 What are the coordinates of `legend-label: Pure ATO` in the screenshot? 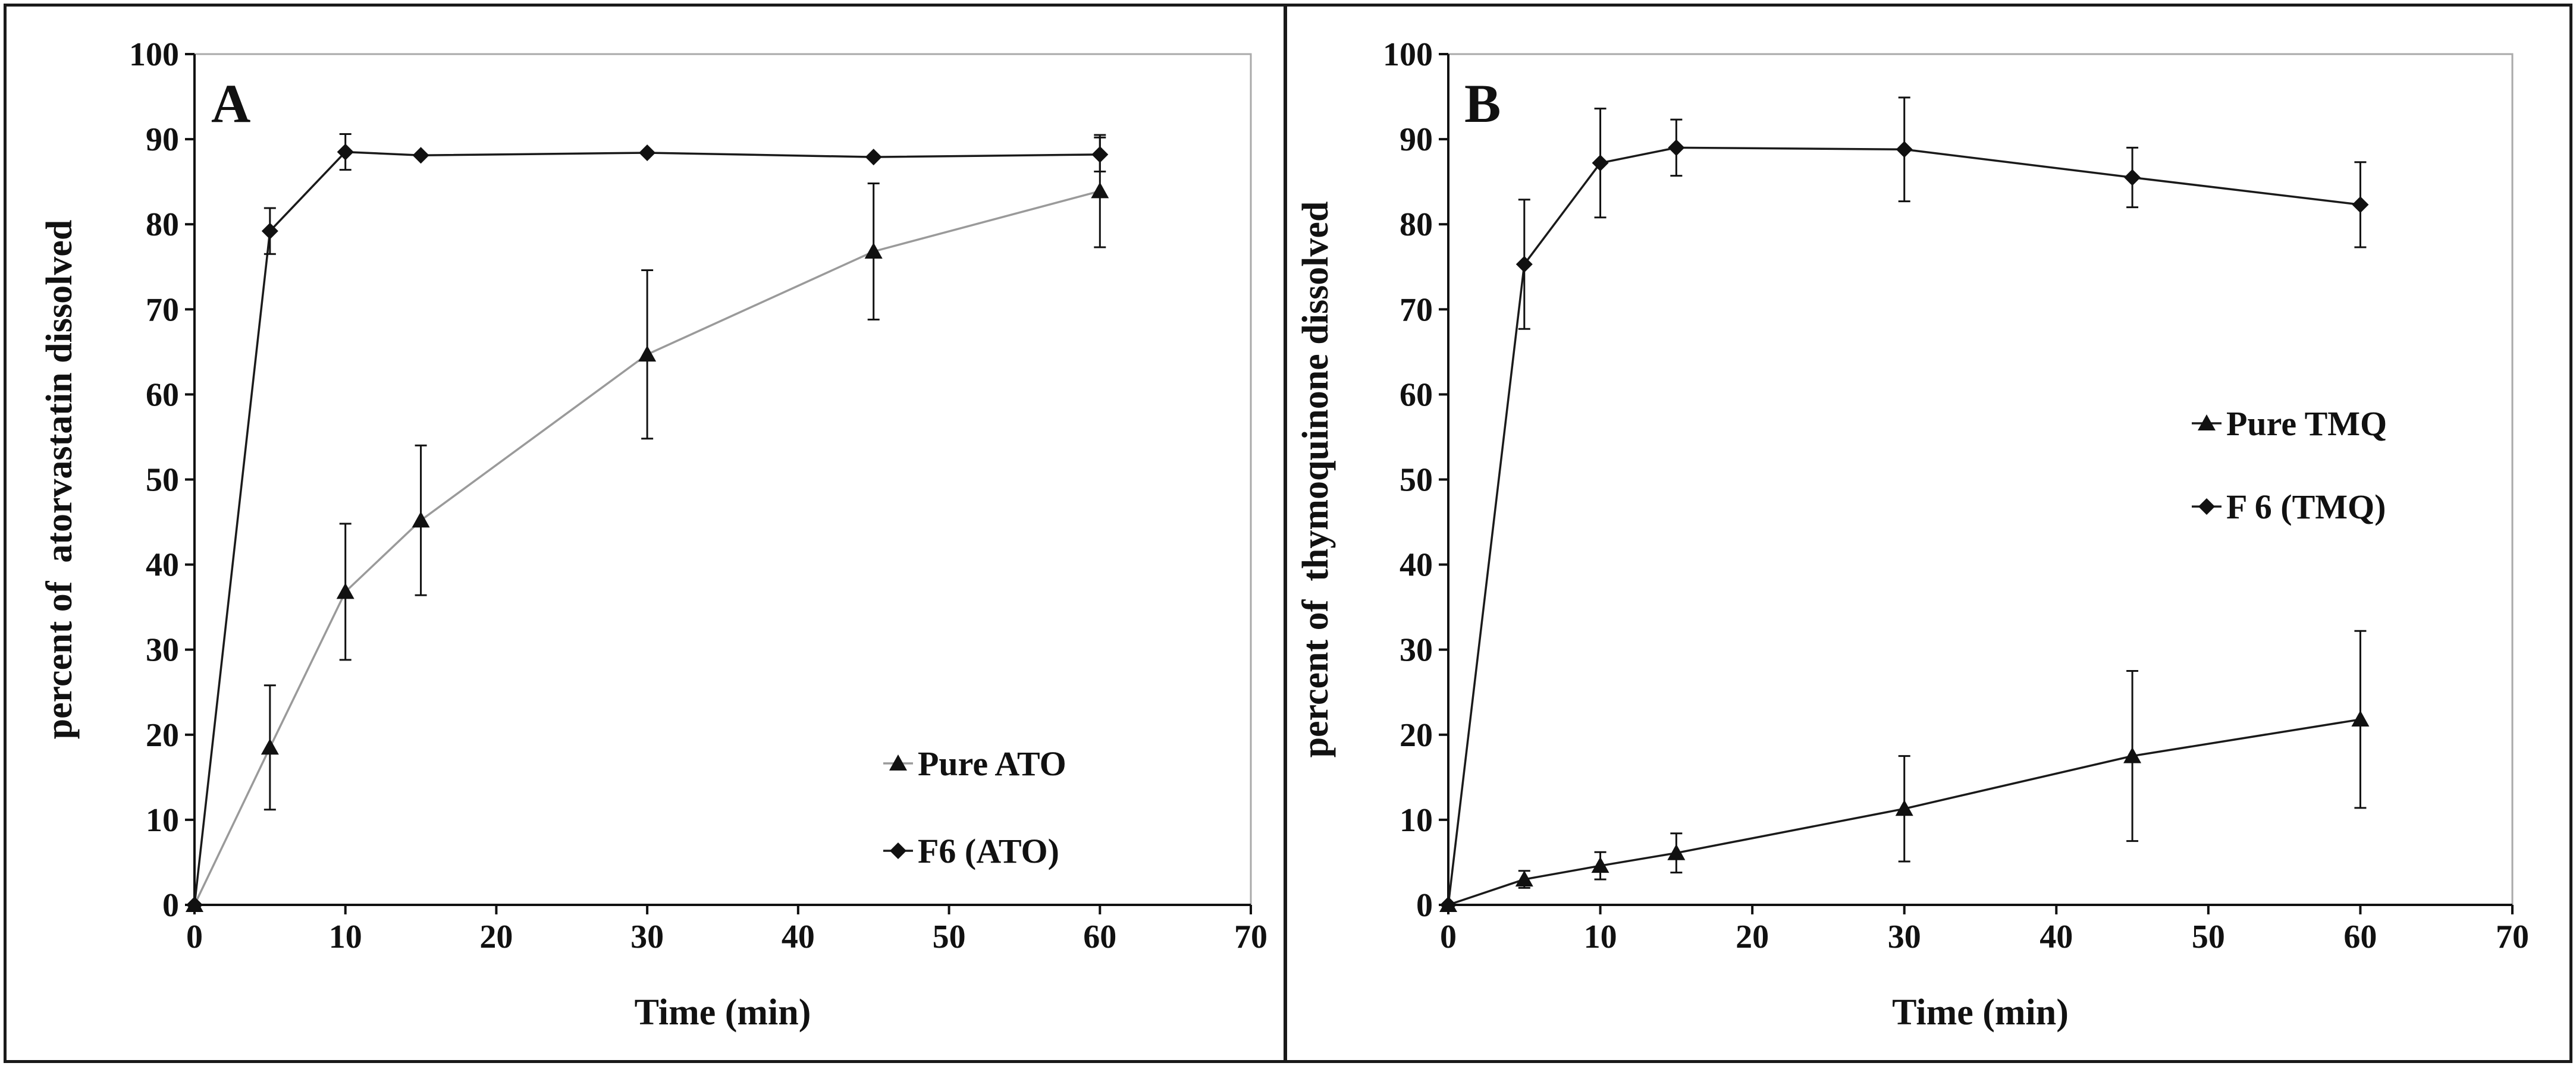 It's located at (992, 763).